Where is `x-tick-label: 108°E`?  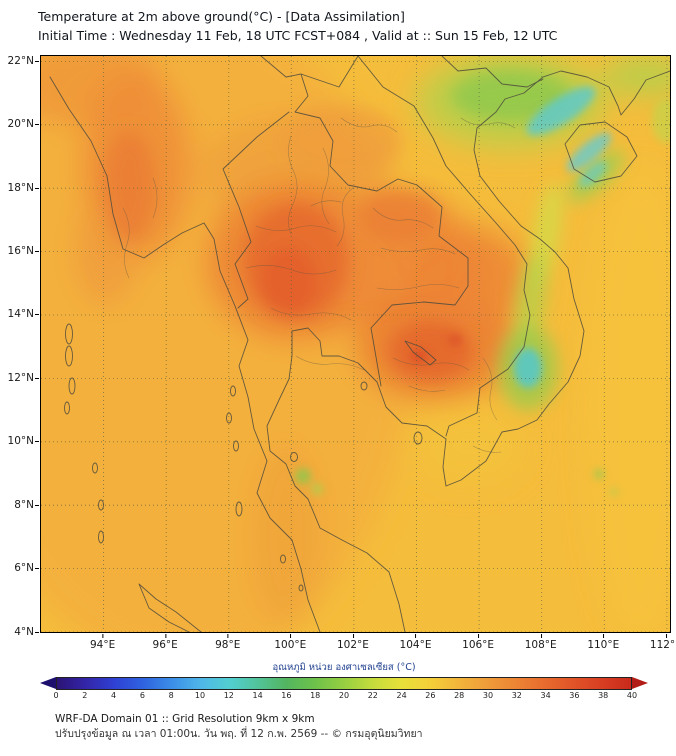
x-tick-label: 108°E is located at coordinates (540, 642).